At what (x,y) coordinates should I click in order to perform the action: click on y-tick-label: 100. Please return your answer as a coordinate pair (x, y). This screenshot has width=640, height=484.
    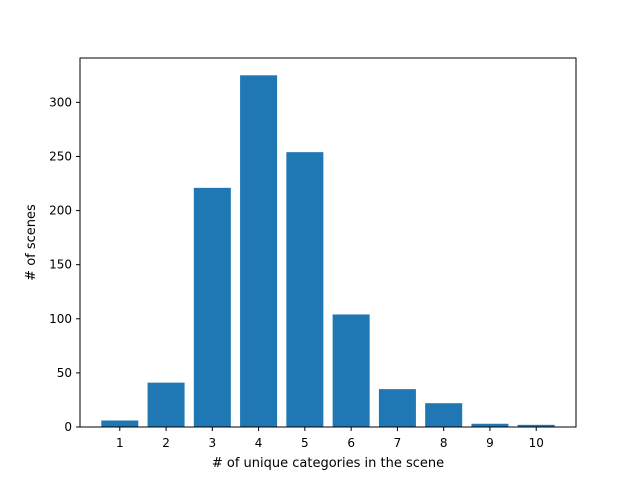
    Looking at the image, I should click on (60, 319).